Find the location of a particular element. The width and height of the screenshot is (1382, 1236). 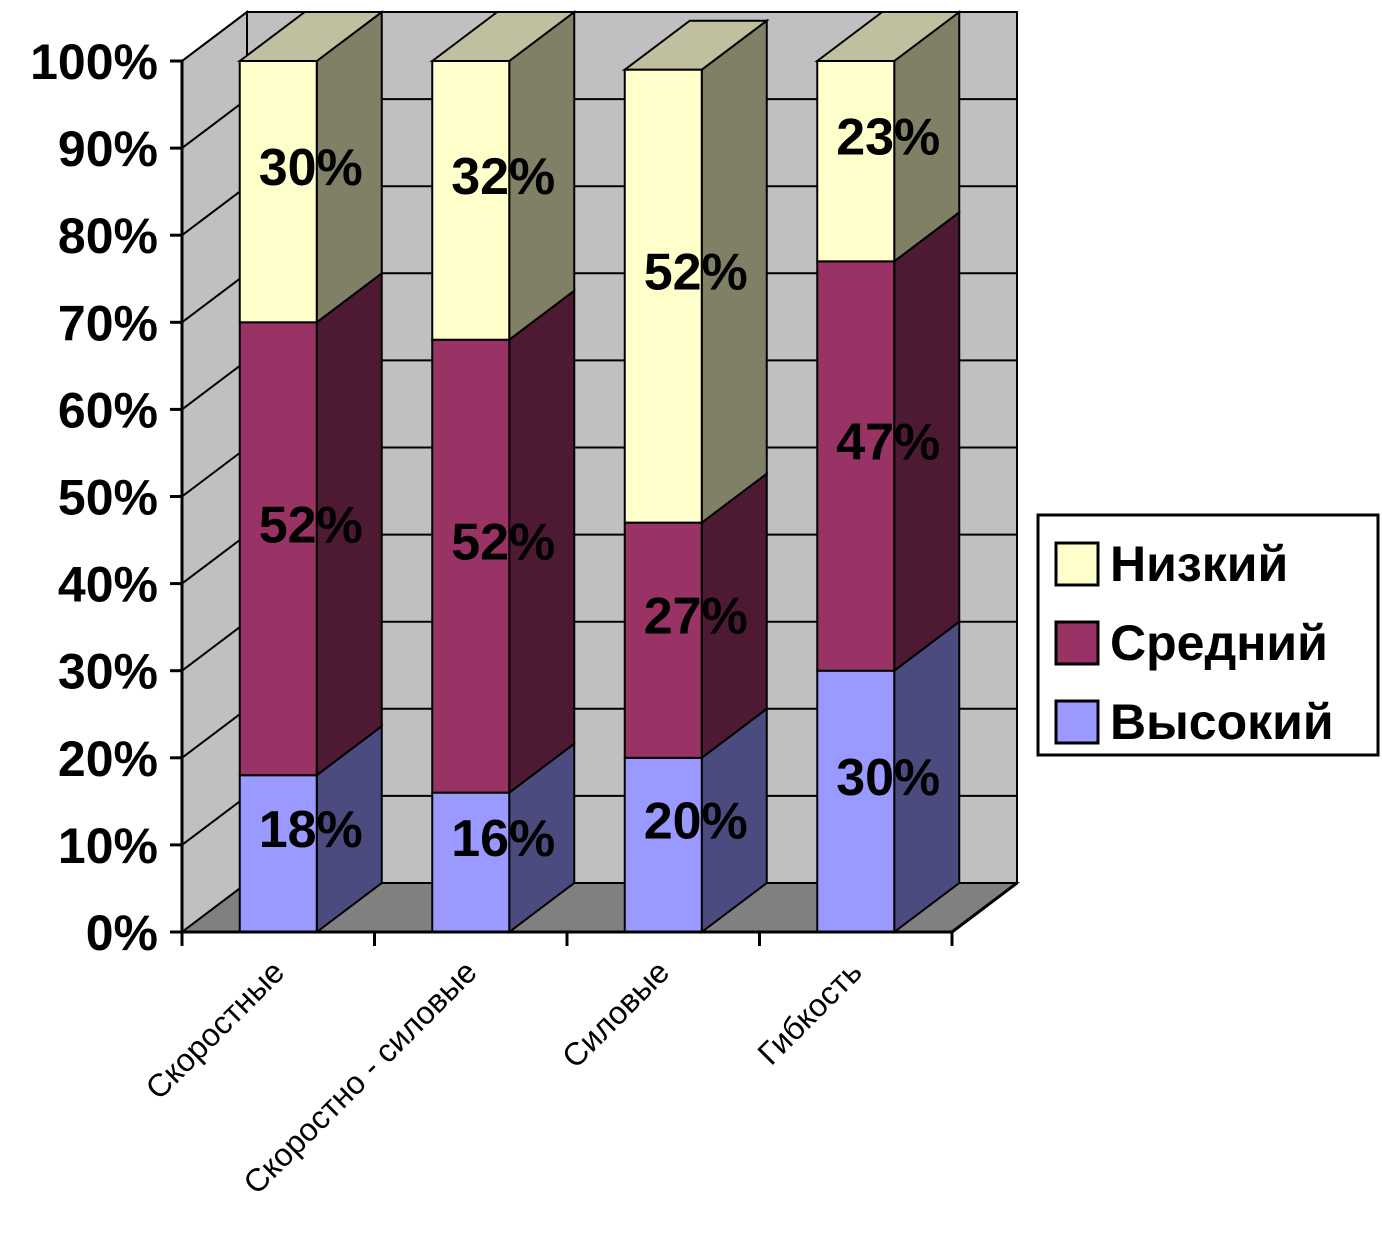

y-tick-label: 70% is located at coordinates (108, 323).